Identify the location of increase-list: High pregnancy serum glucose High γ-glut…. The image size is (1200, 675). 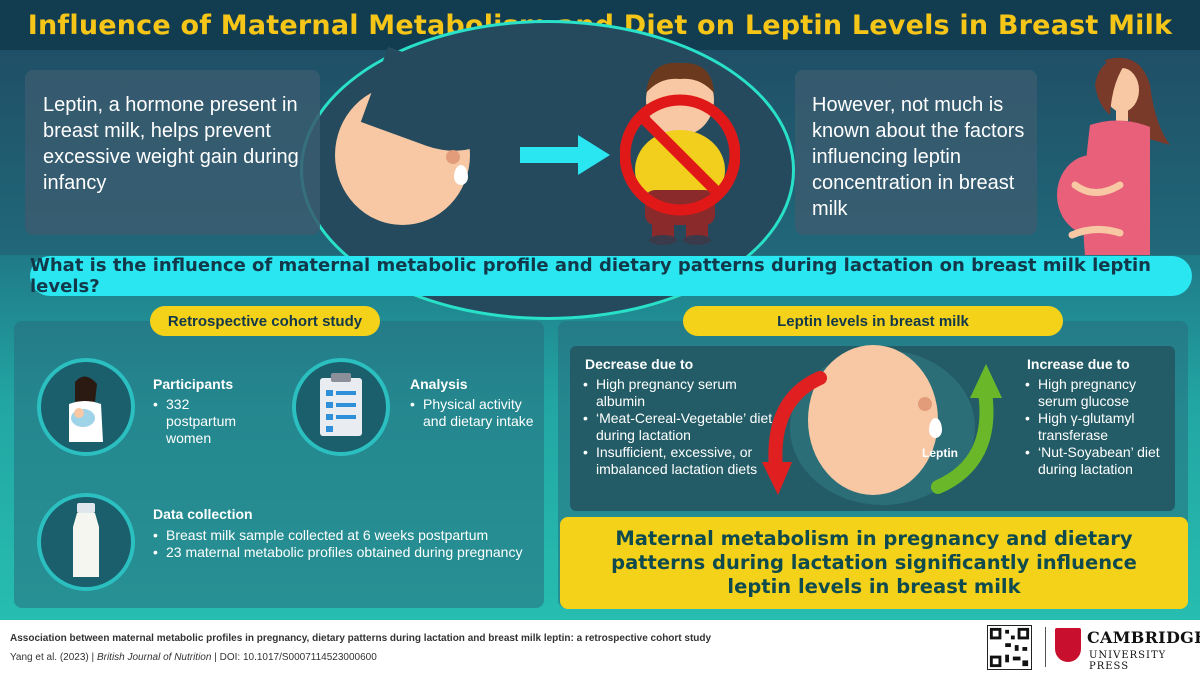
(1099, 427).